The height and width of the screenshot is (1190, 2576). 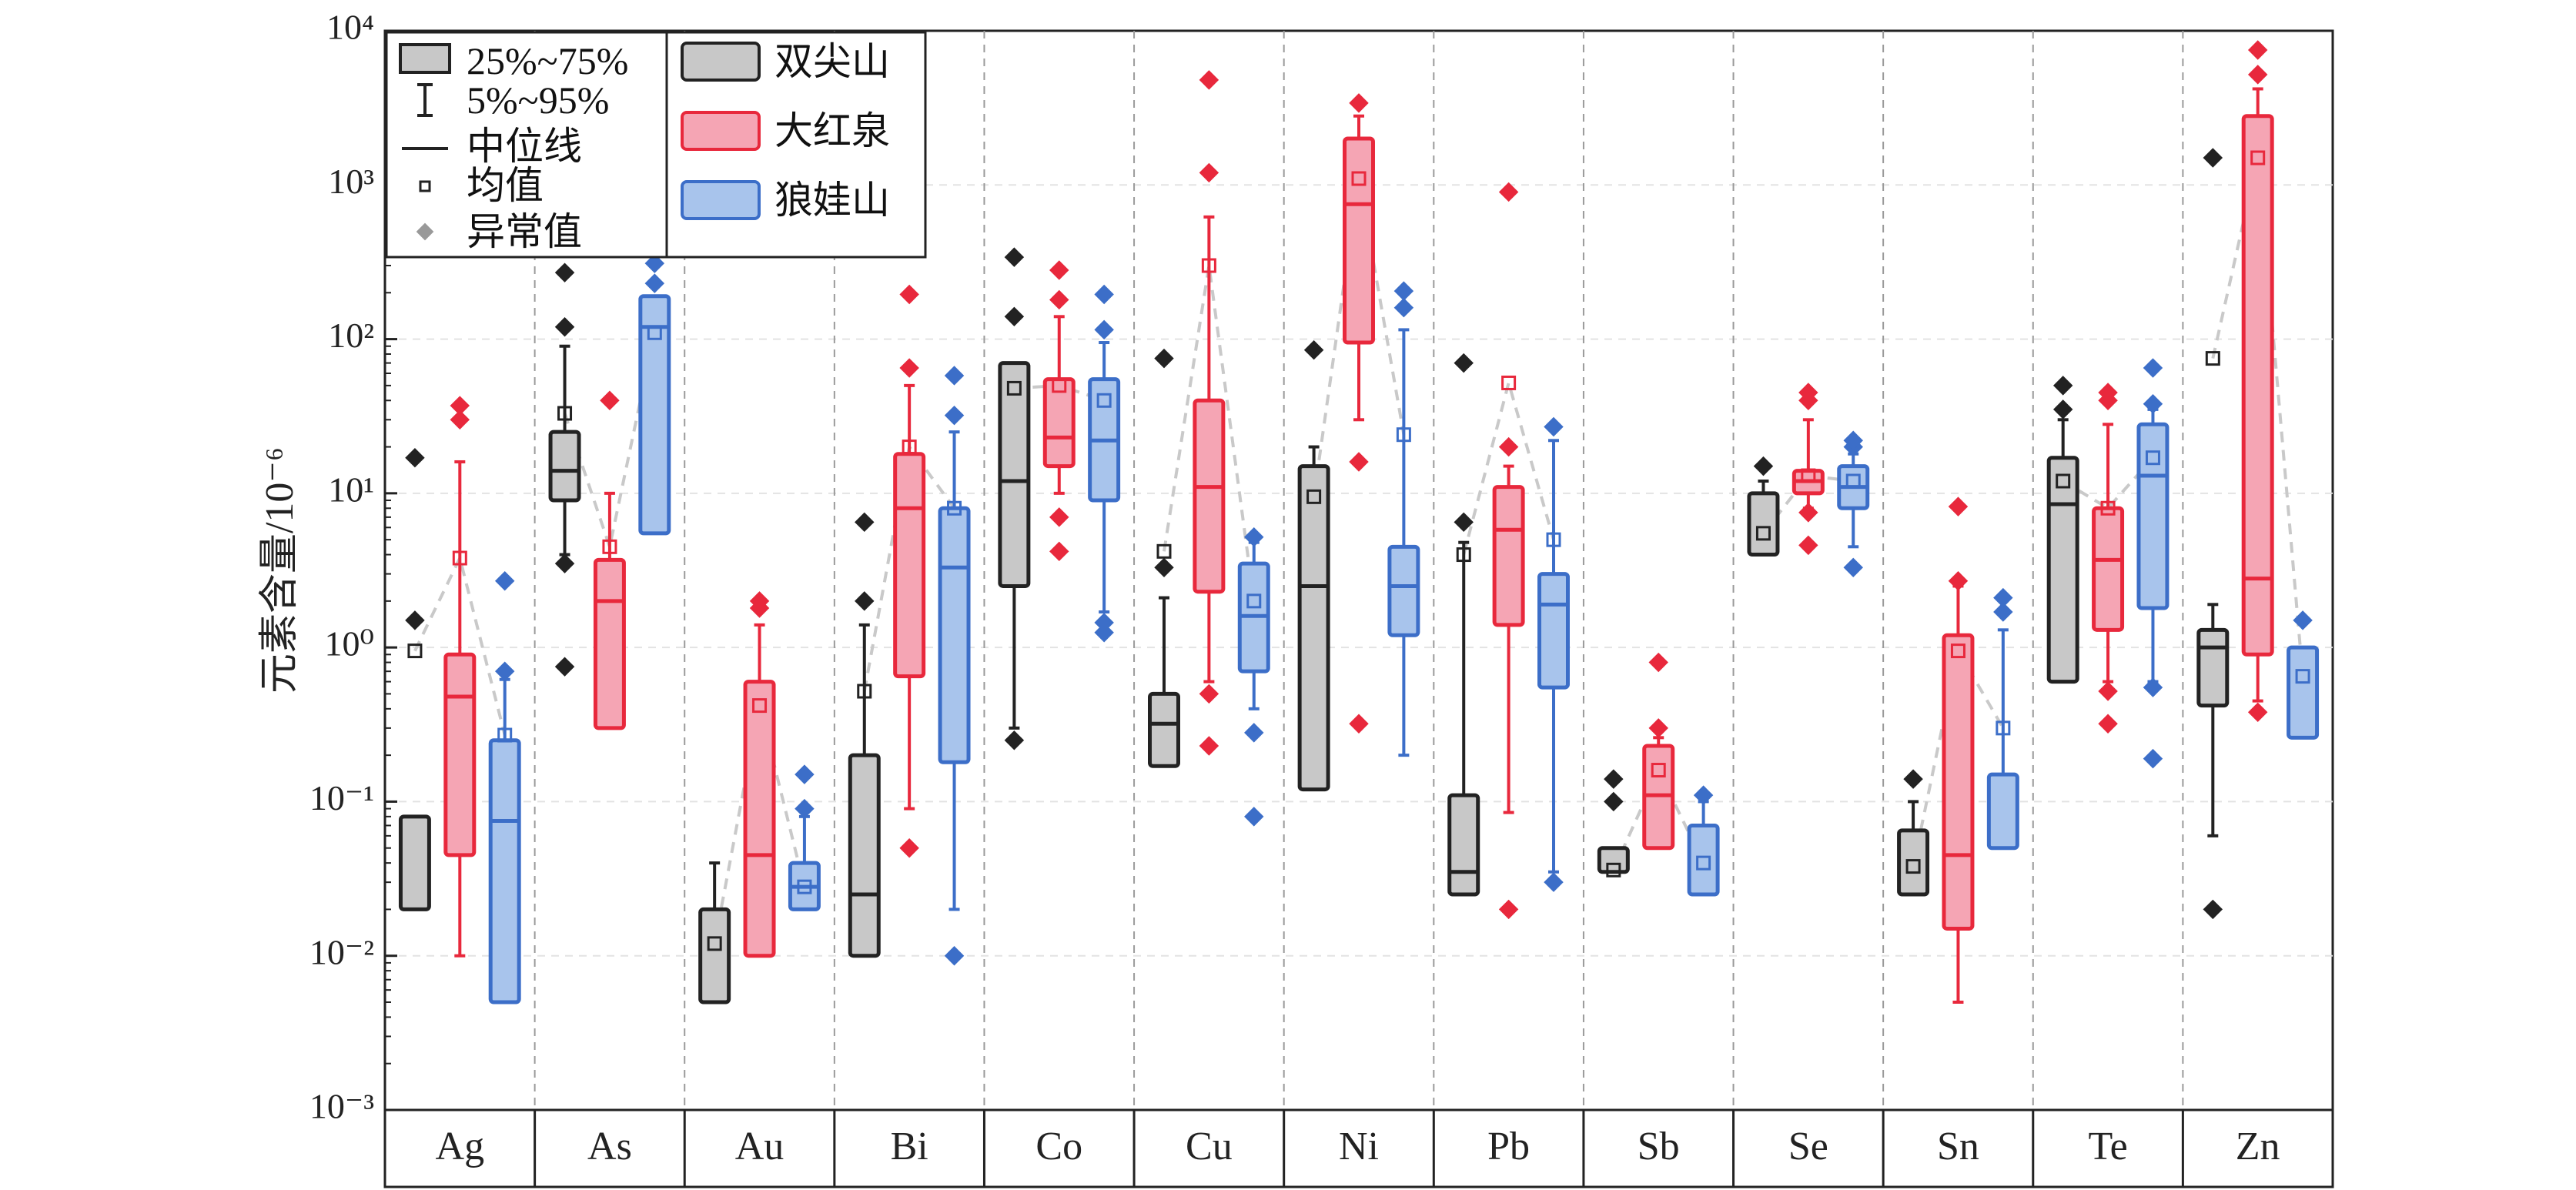 What do you see at coordinates (655, 395) in the screenshot?
I see `box-狼娃山-As` at bounding box center [655, 395].